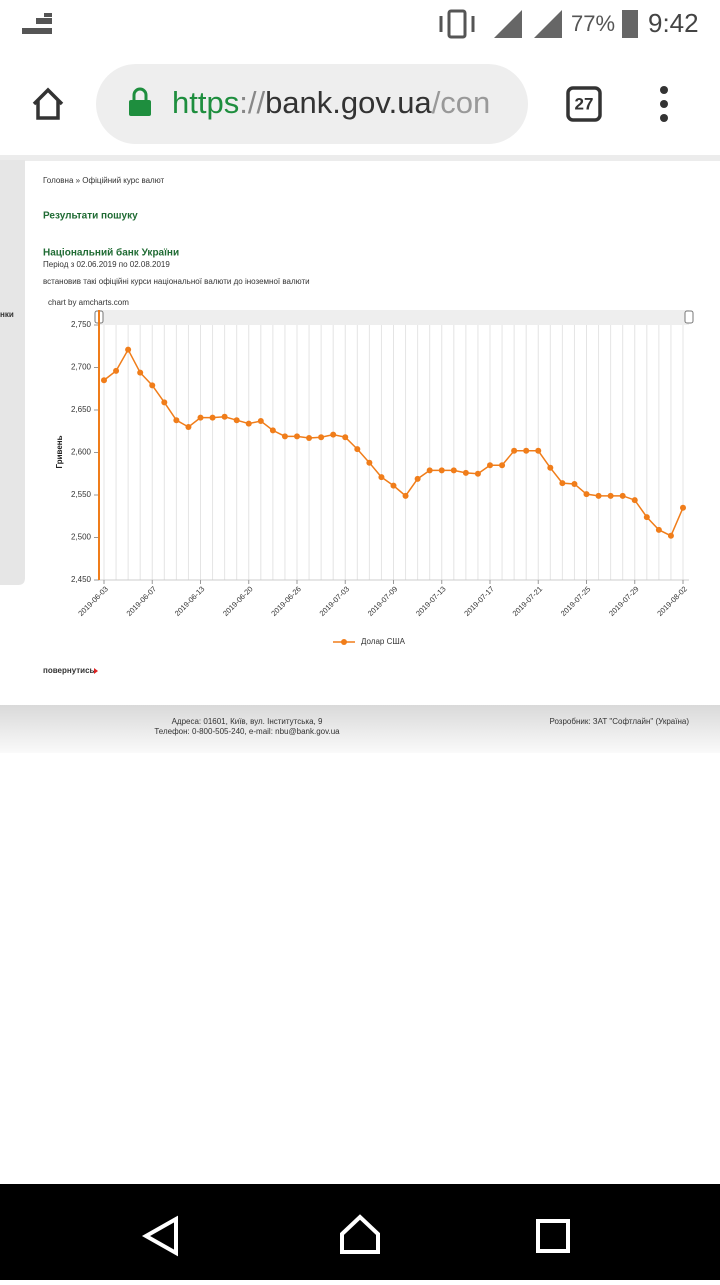 Image resolution: width=720 pixels, height=1285 pixels. I want to click on scroll-handle-right, so click(689, 317).